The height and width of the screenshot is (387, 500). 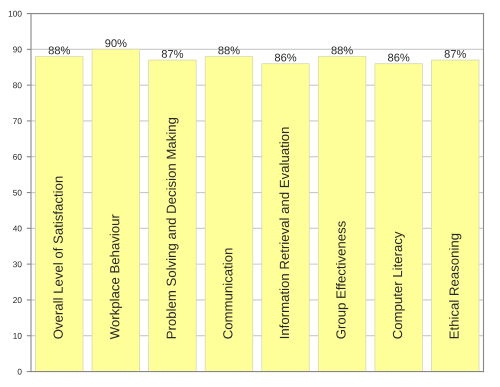 What do you see at coordinates (17, 121) in the screenshot?
I see `y-tick-label: 70` at bounding box center [17, 121].